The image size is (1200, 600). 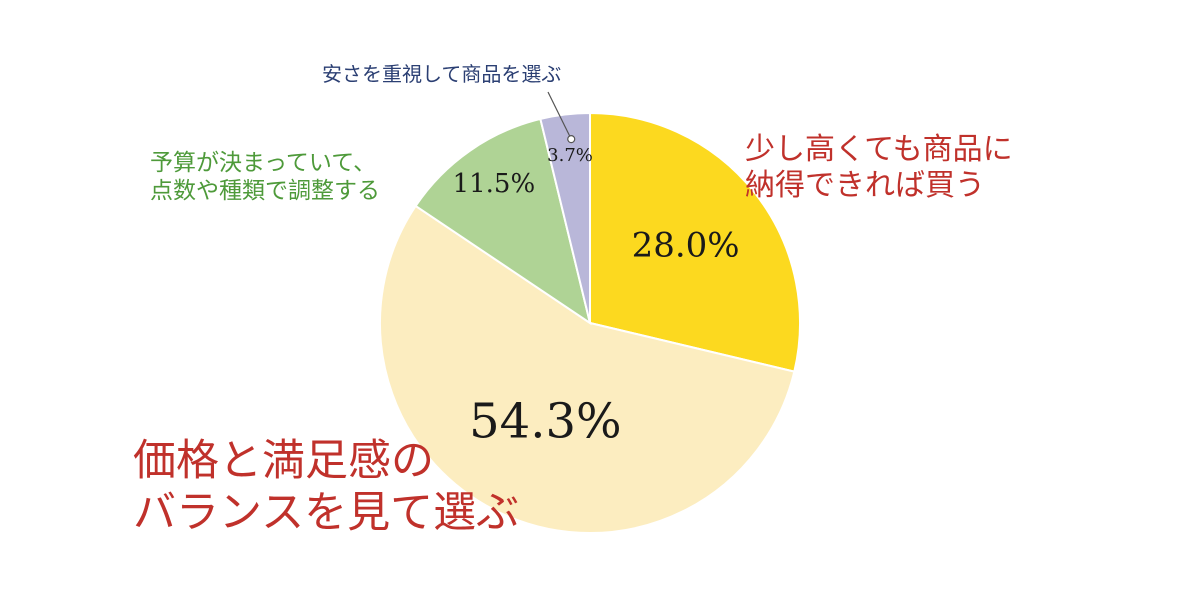 What do you see at coordinates (559, 115) in the screenshot?
I see `leader-line` at bounding box center [559, 115].